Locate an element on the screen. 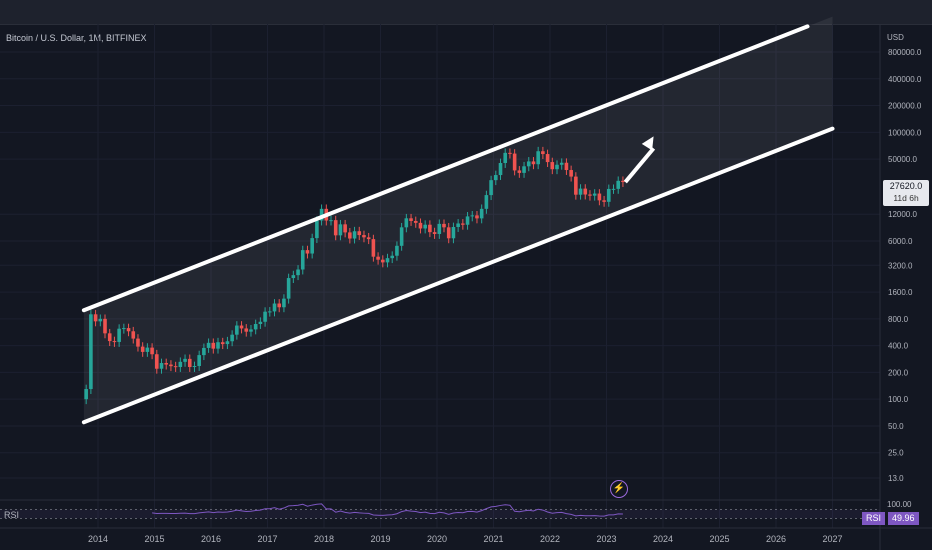 This screenshot has width=932, height=550. time-tick-label: 2014 is located at coordinates (98, 539).